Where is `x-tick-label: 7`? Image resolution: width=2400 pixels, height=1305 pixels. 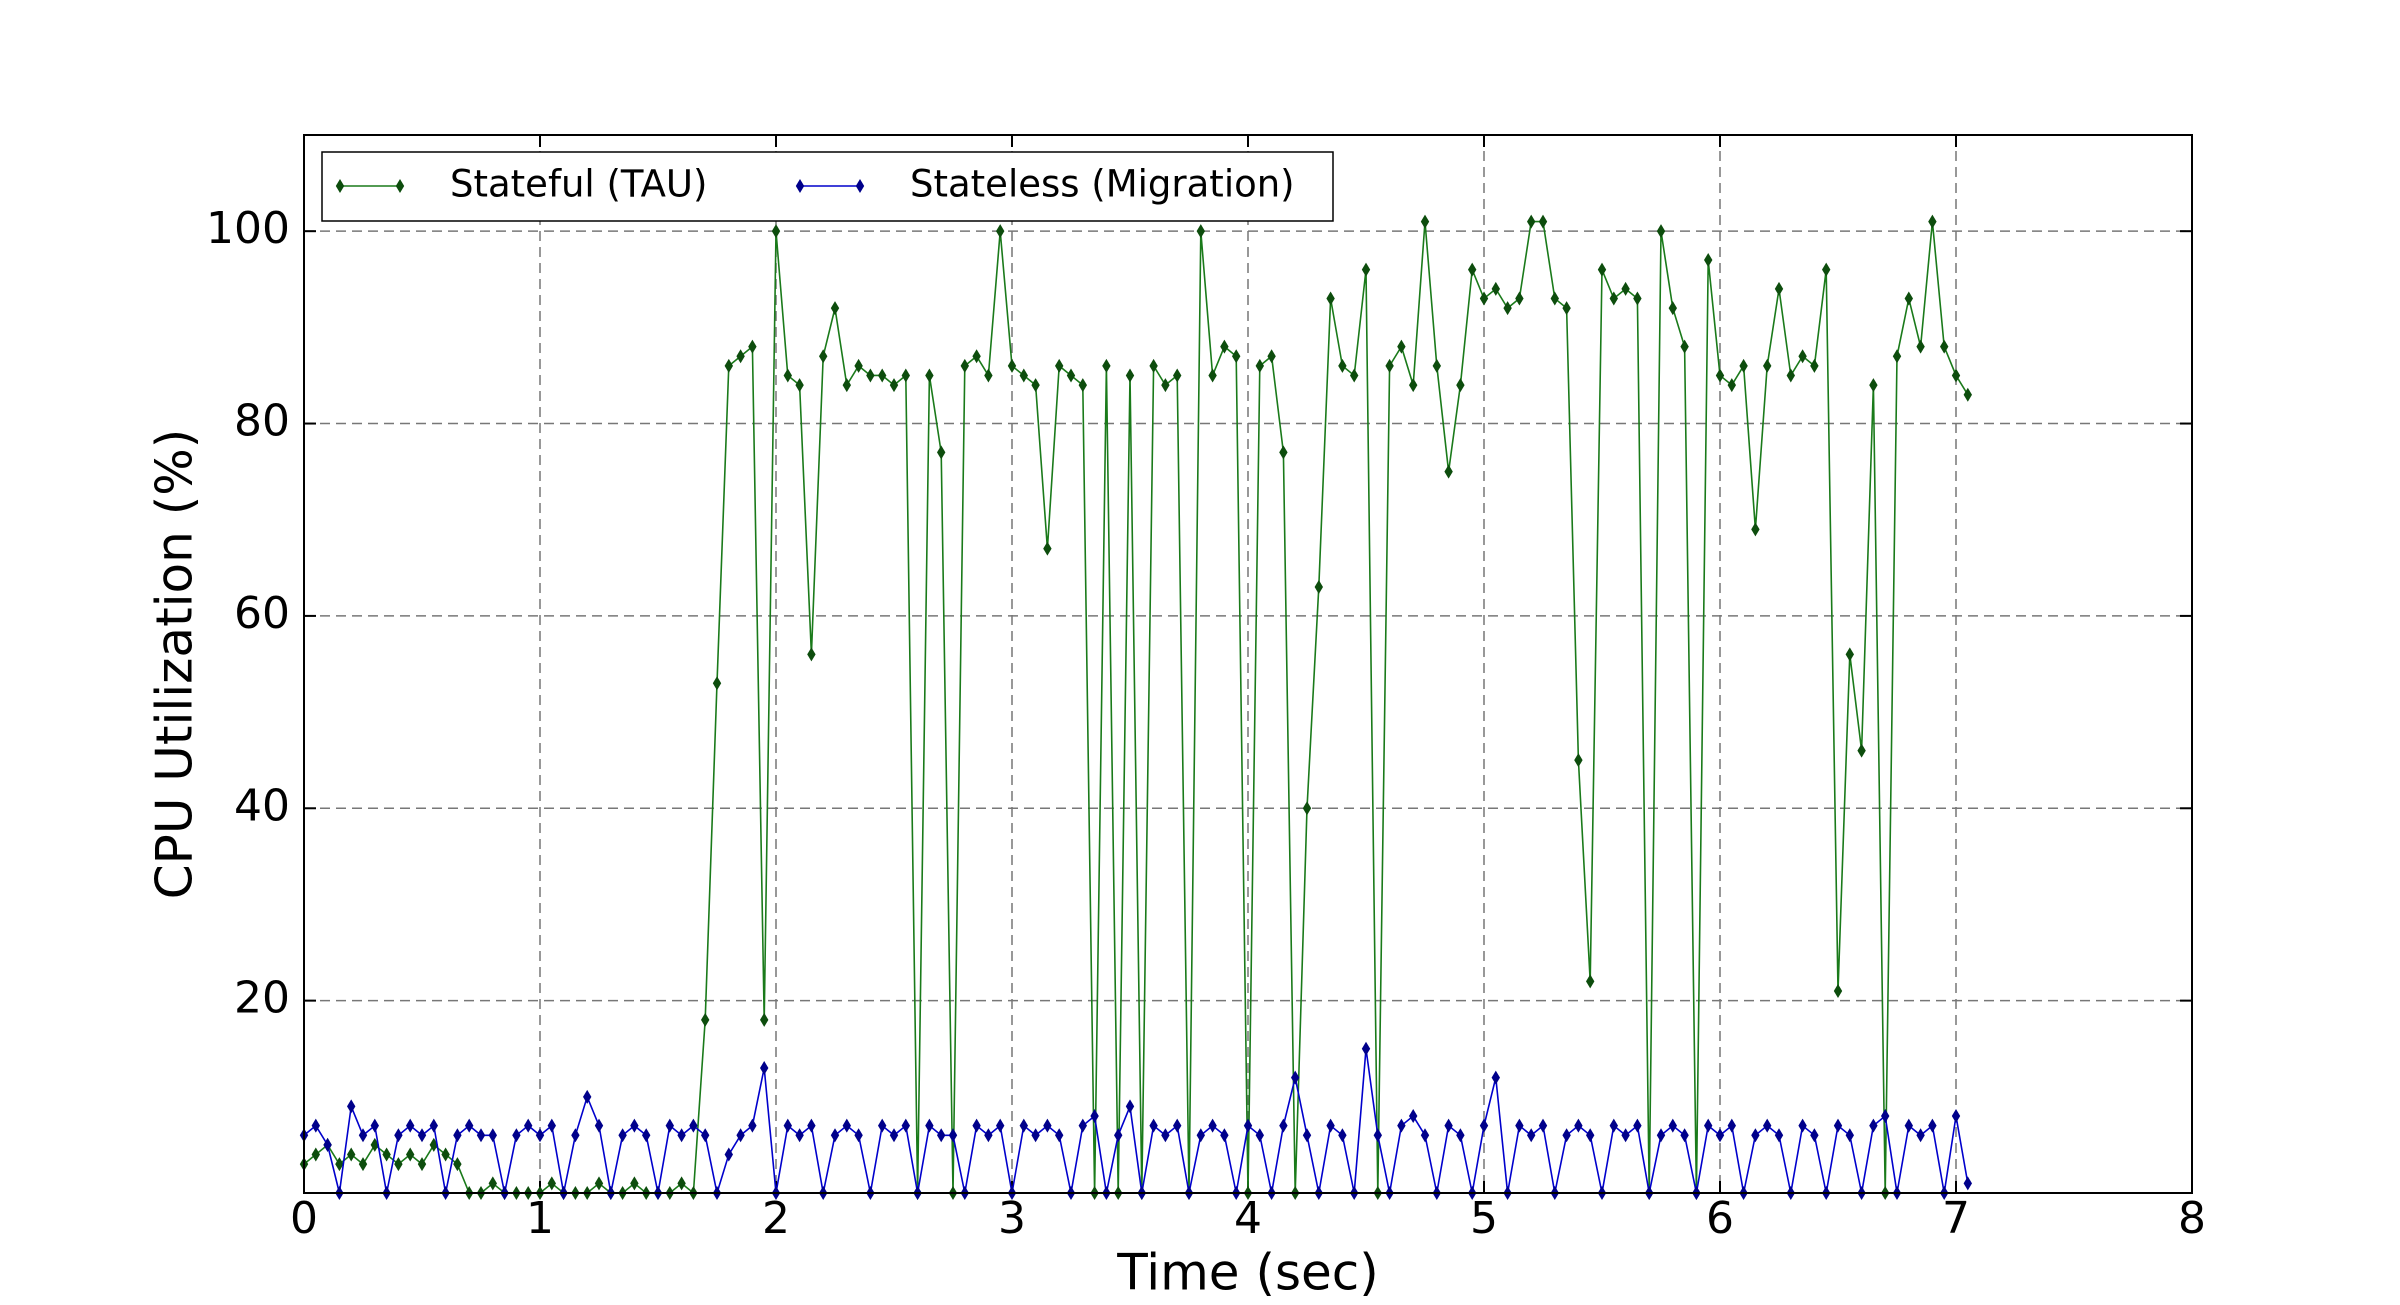
x-tick-label: 7 is located at coordinates (1956, 1218).